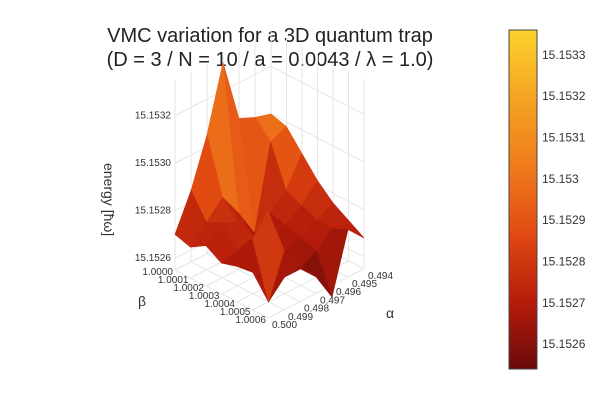  Describe the element at coordinates (564, 344) in the screenshot. I see `colorbar-tick-label: 15.1526` at that location.